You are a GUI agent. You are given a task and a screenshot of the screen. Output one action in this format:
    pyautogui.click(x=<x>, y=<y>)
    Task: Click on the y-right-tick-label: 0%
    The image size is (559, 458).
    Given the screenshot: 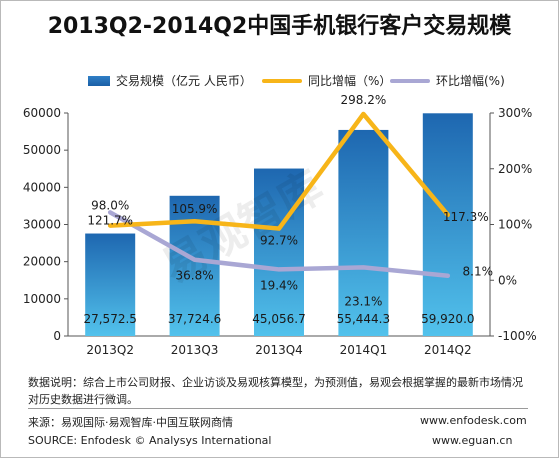 What is the action you would take?
    pyautogui.click(x=507, y=280)
    